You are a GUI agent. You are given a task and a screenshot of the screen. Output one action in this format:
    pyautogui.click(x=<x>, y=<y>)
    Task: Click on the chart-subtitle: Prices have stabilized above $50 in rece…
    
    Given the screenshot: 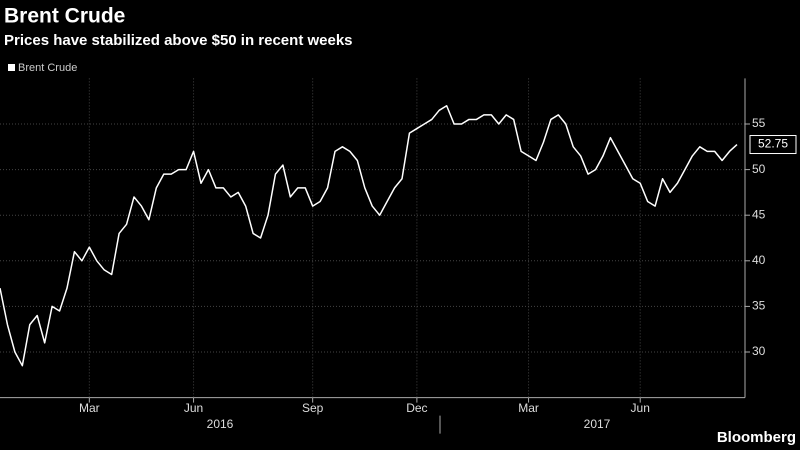 What is the action you would take?
    pyautogui.click(x=178, y=40)
    